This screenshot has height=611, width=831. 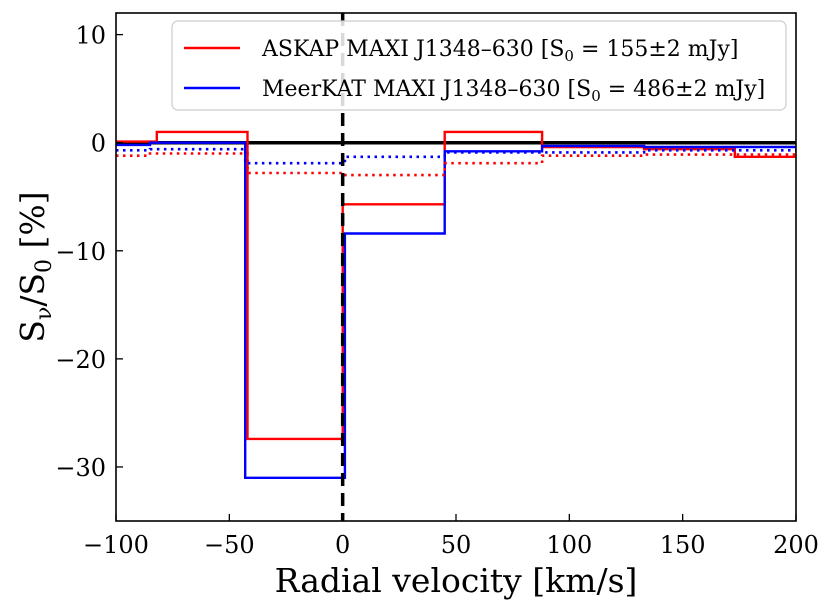 I want to click on y-tick-label: −10, so click(x=80, y=252).